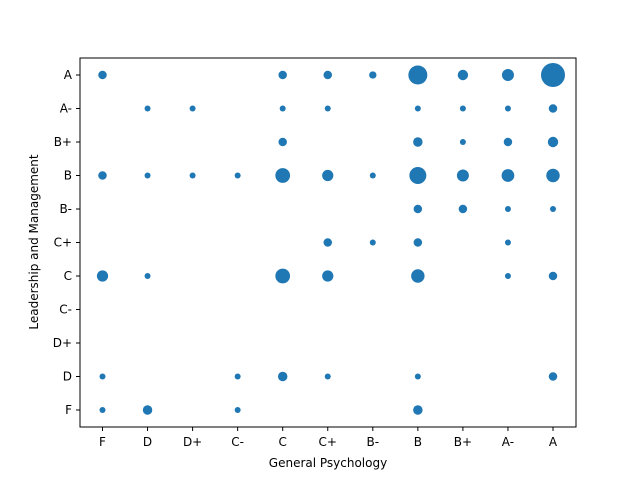  What do you see at coordinates (102, 442) in the screenshot?
I see `x-tick-label: F` at bounding box center [102, 442].